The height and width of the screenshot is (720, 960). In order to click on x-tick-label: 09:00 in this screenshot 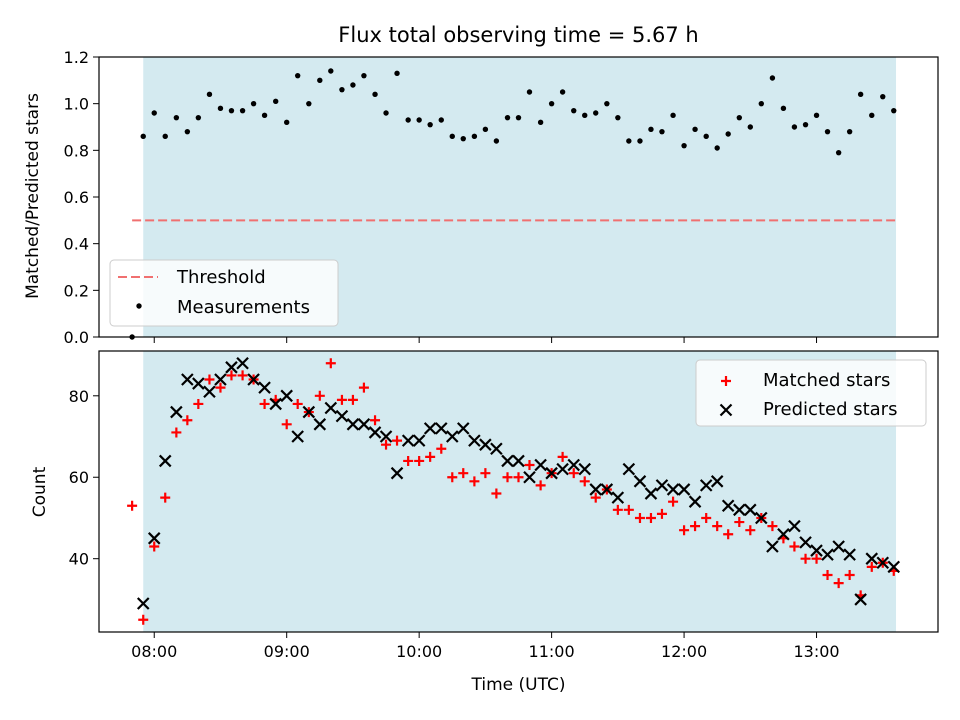, I will do `click(287, 651)`.